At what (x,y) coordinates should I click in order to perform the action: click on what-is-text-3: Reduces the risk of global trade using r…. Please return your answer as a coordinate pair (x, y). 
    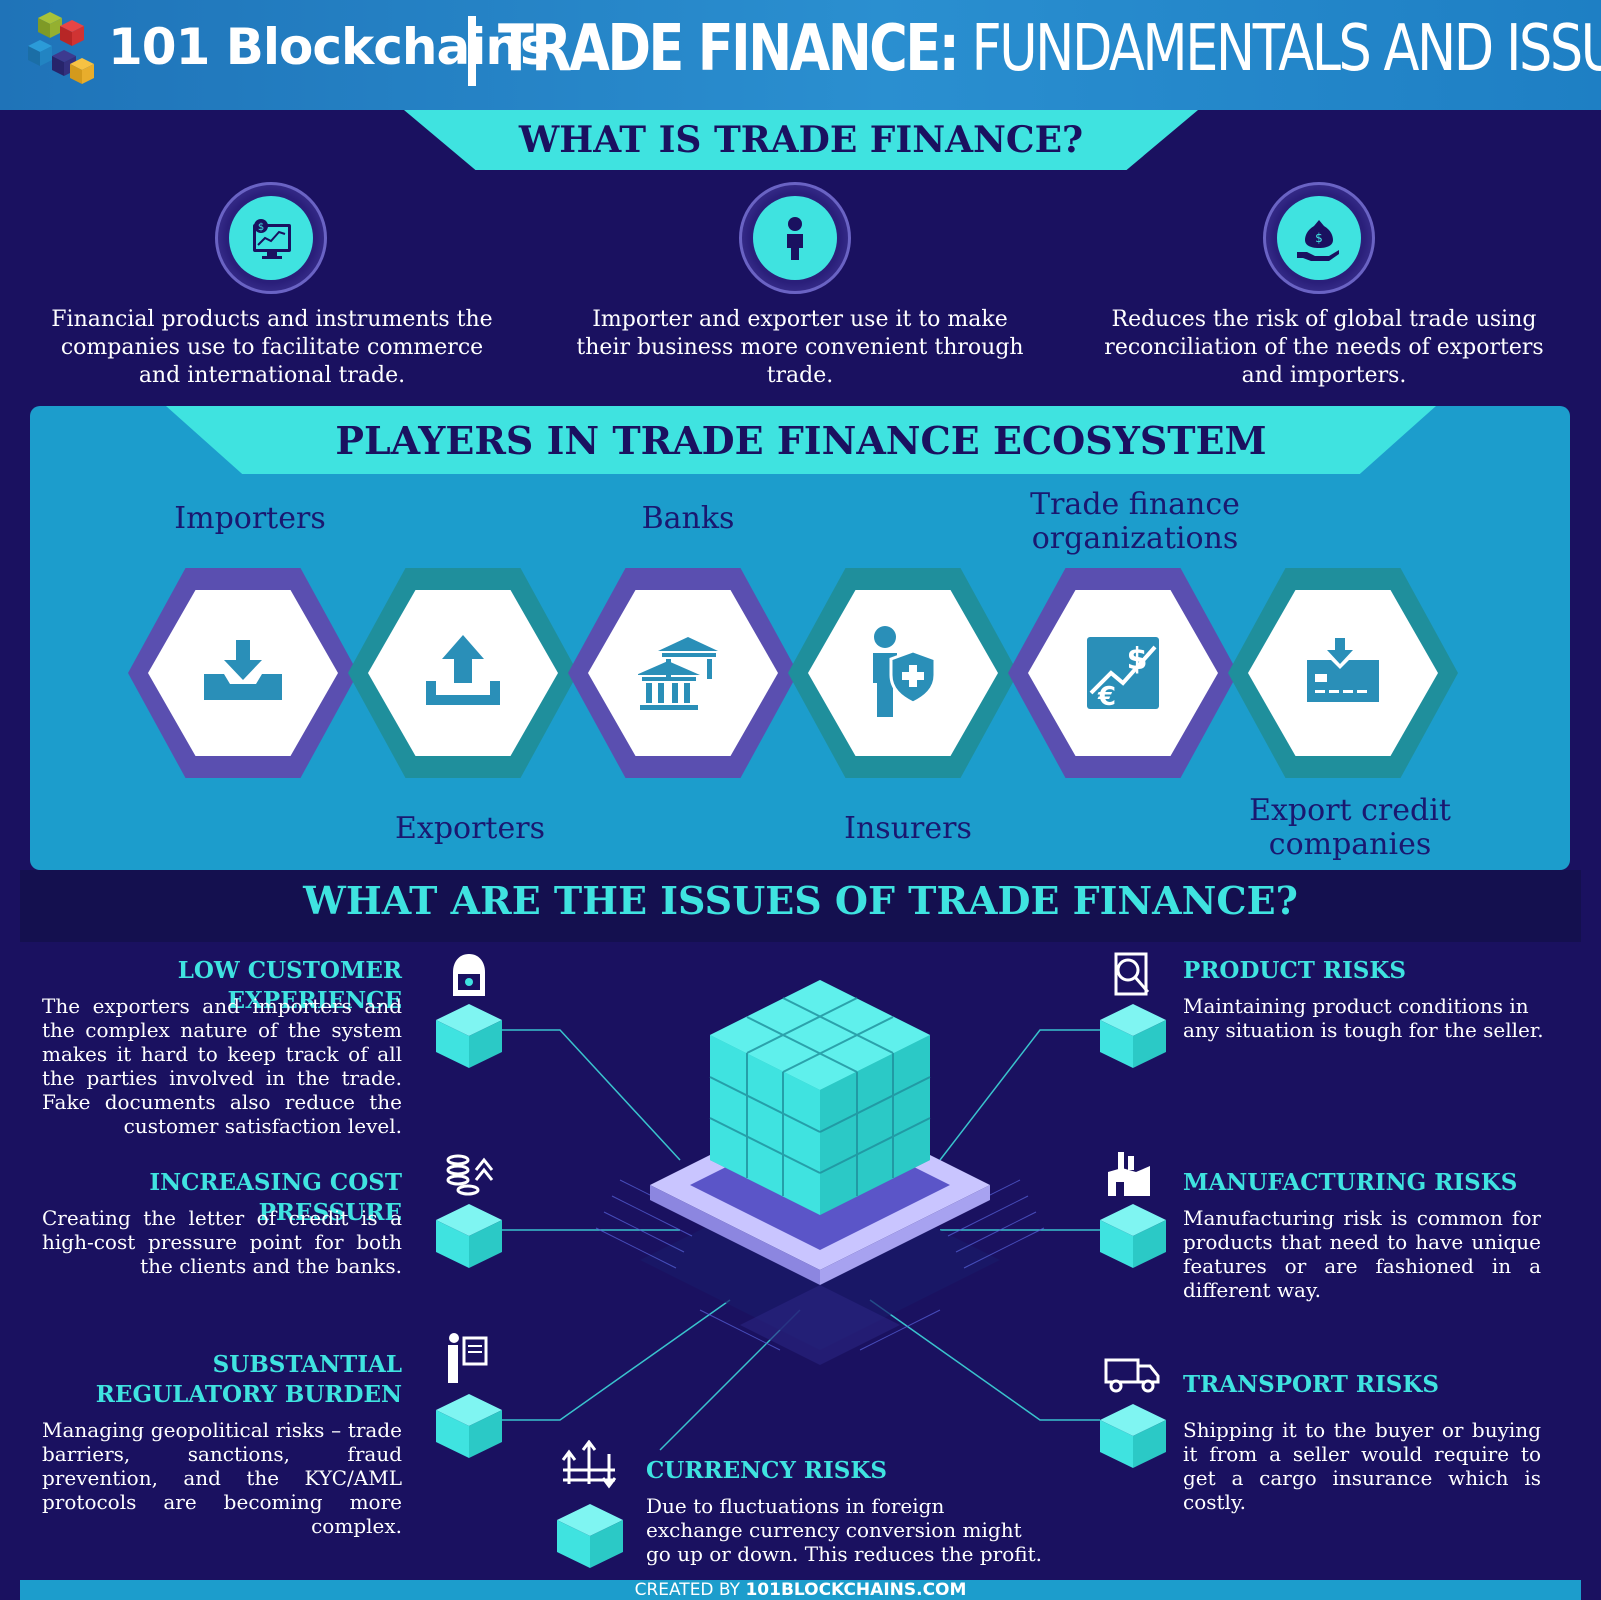
    Looking at the image, I should click on (1324, 347).